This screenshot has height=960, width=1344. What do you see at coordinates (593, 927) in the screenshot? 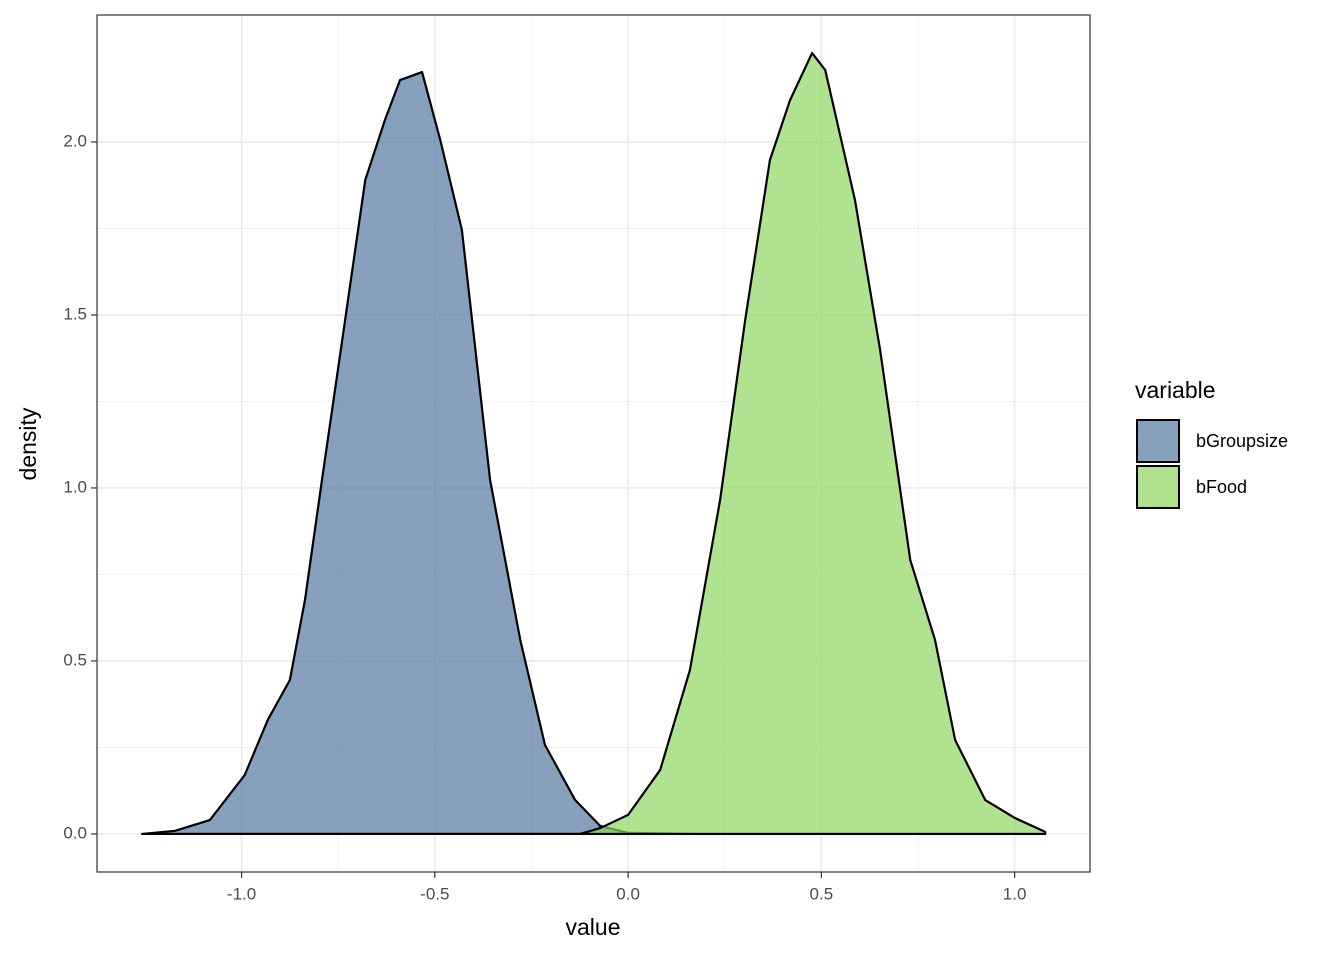
I see `x-axis-title: value` at bounding box center [593, 927].